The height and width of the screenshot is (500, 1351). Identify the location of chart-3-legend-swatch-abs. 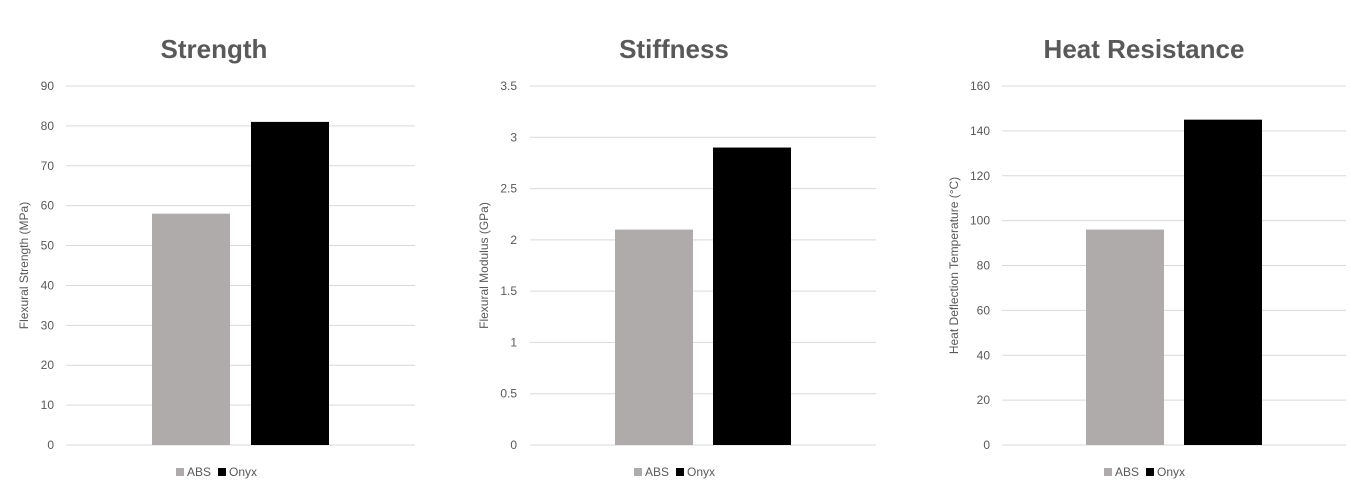
(1108, 472).